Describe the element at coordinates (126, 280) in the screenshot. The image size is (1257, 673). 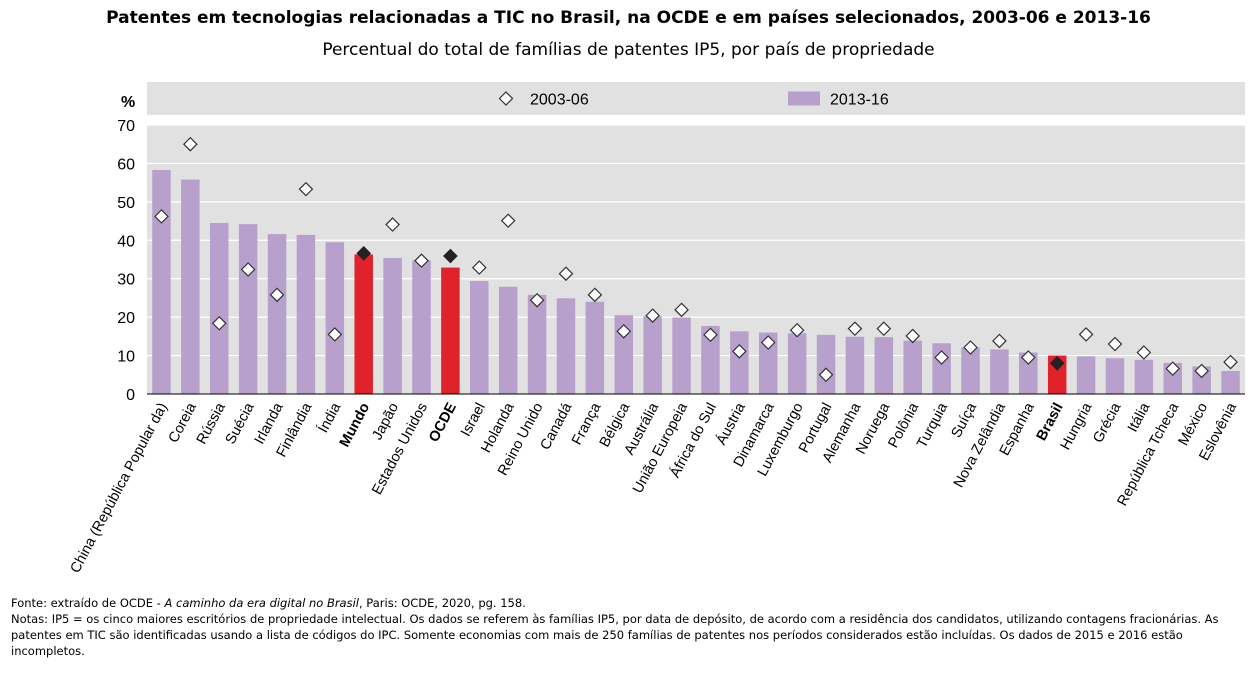
I see `y-tick-label: 30` at that location.